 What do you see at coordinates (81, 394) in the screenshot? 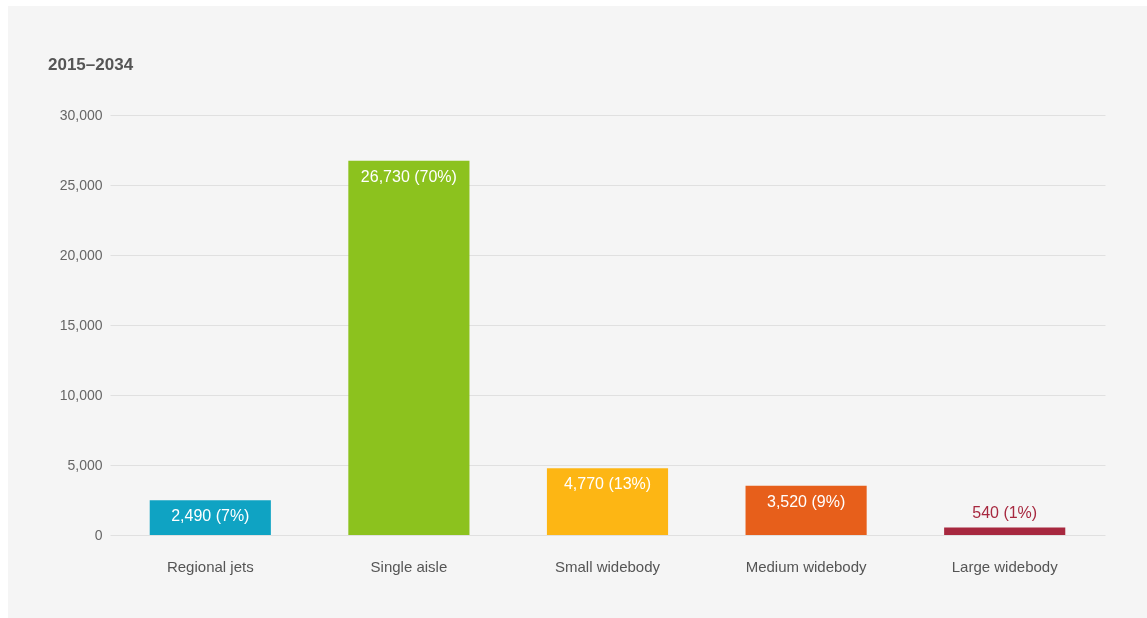
I see `y-tick-label: 10,000` at bounding box center [81, 394].